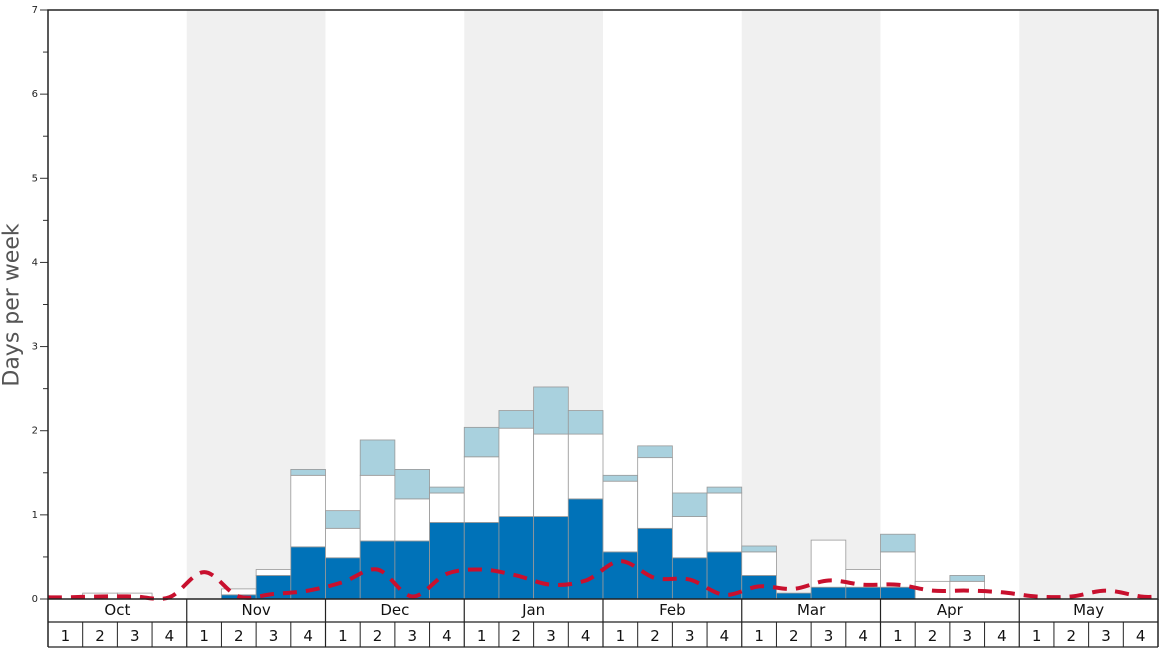 This screenshot has height=648, width=1168. What do you see at coordinates (35, 431) in the screenshot?
I see `y-tick-label: 2` at bounding box center [35, 431].